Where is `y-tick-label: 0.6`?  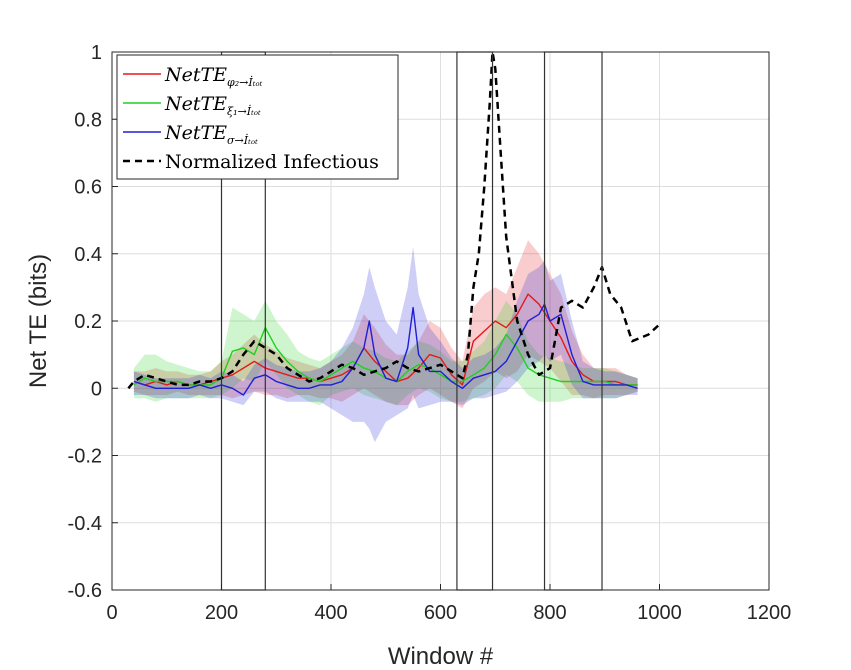
y-tick-label: 0.6 is located at coordinates (88, 188).